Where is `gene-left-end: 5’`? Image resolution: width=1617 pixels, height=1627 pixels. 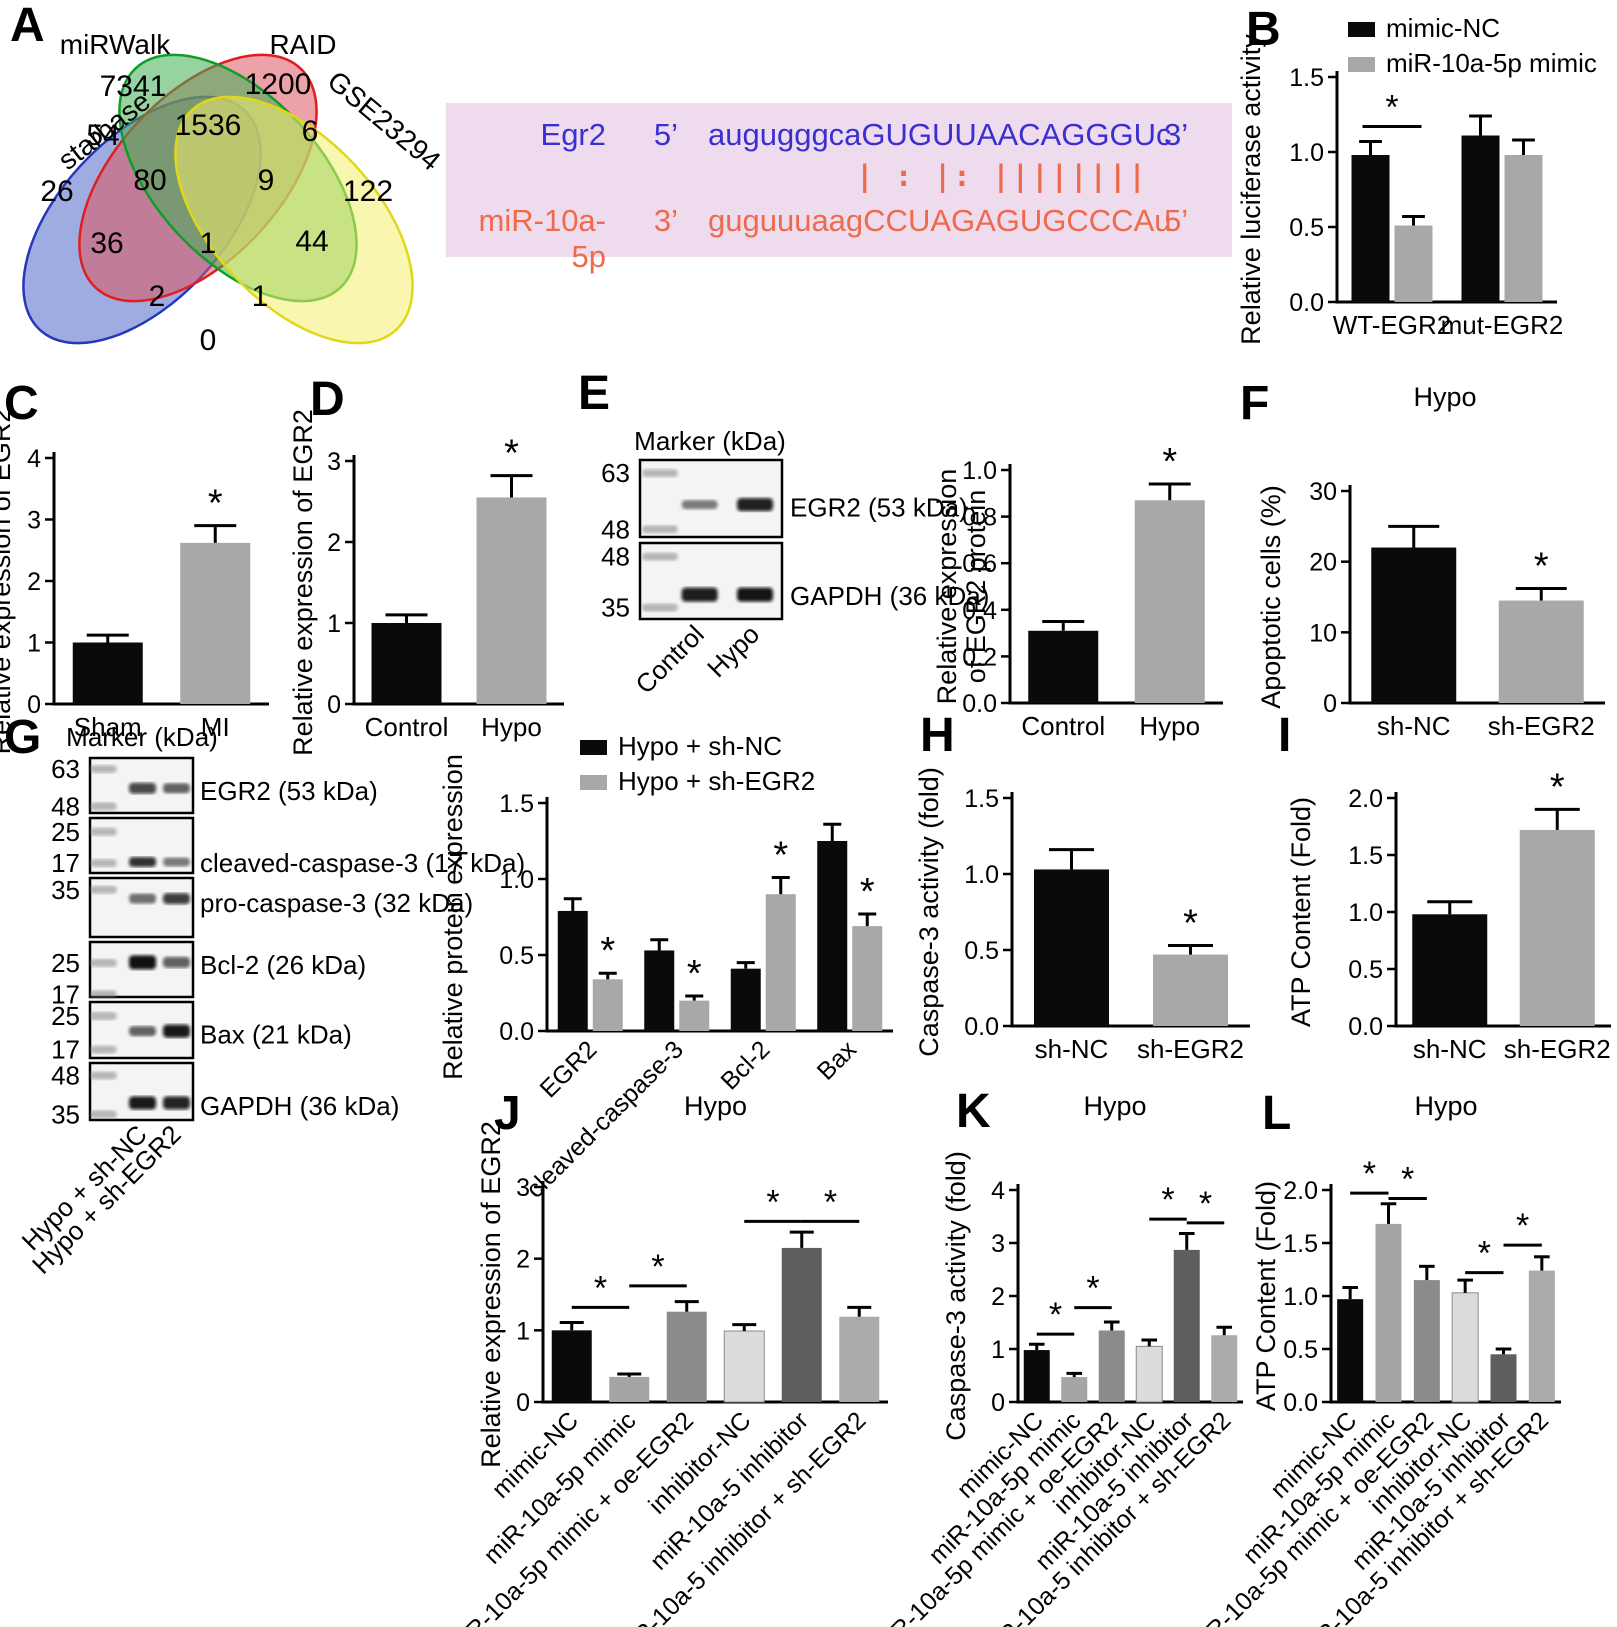 gene-left-end: 5’ is located at coordinates (666, 134).